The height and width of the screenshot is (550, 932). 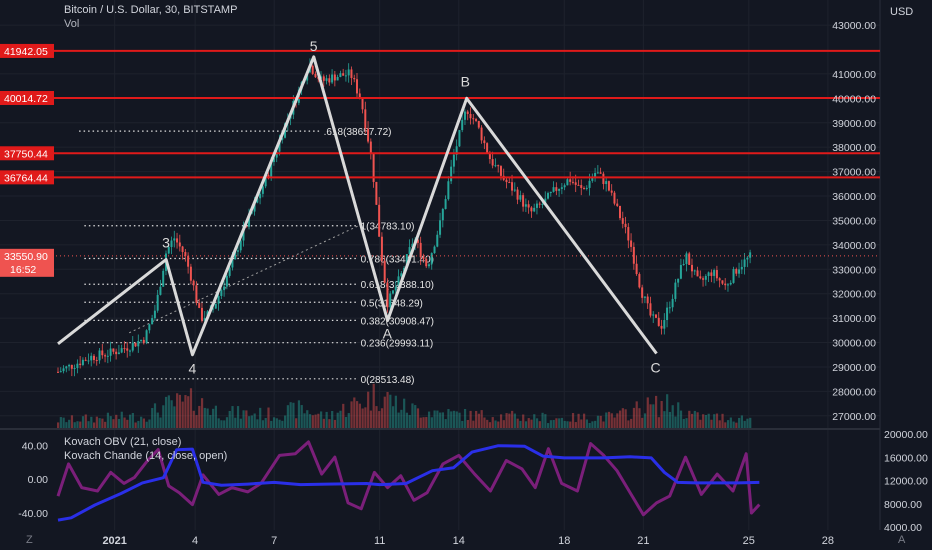 I want to click on timezone-icon: Z, so click(x=29, y=540).